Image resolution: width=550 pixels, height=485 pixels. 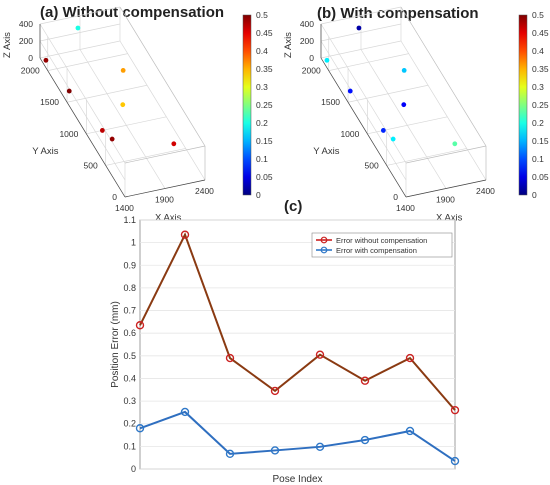 I want to click on z-tick-label: 400, so click(x=307, y=24).